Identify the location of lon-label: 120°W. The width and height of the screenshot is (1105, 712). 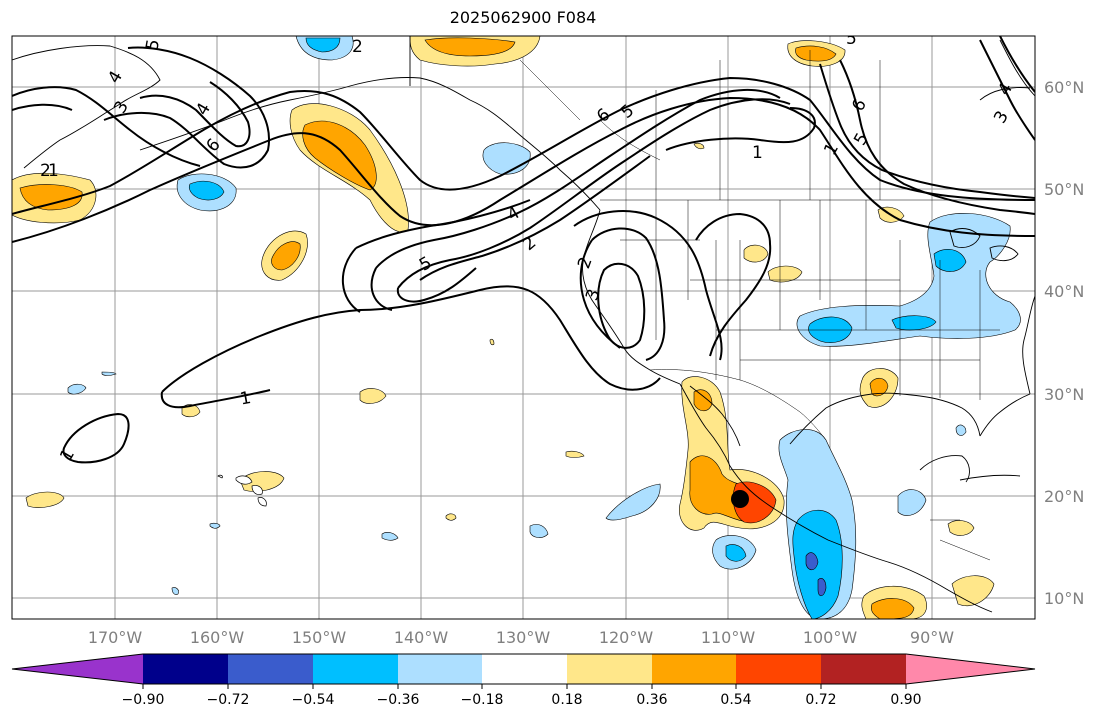
(626, 637).